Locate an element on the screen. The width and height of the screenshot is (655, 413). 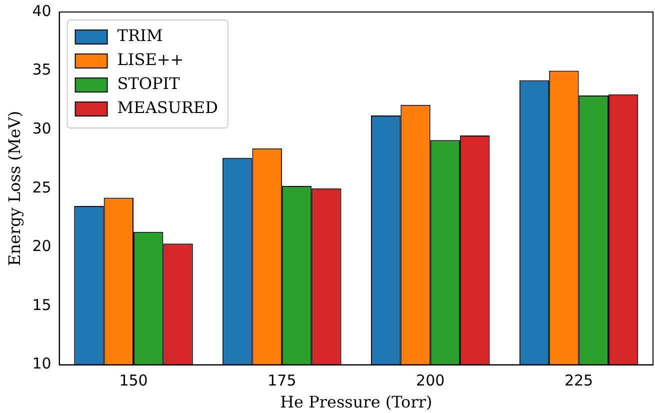
legend-label: LISE++ is located at coordinates (150, 60).